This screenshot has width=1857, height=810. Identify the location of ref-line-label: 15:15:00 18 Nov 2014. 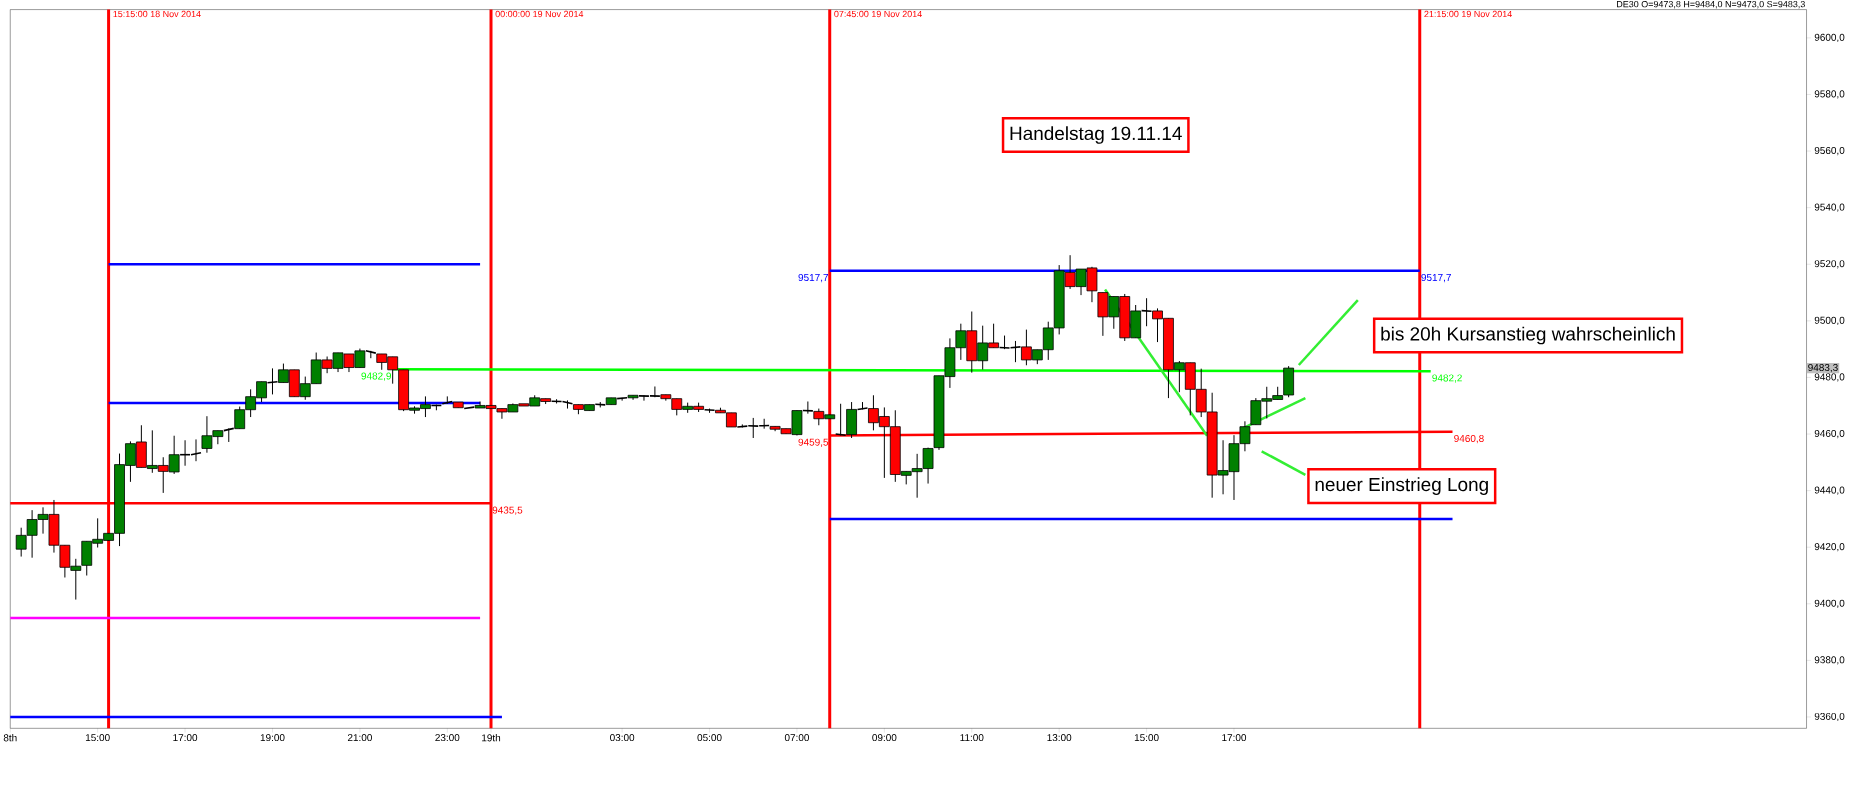
(157, 13).